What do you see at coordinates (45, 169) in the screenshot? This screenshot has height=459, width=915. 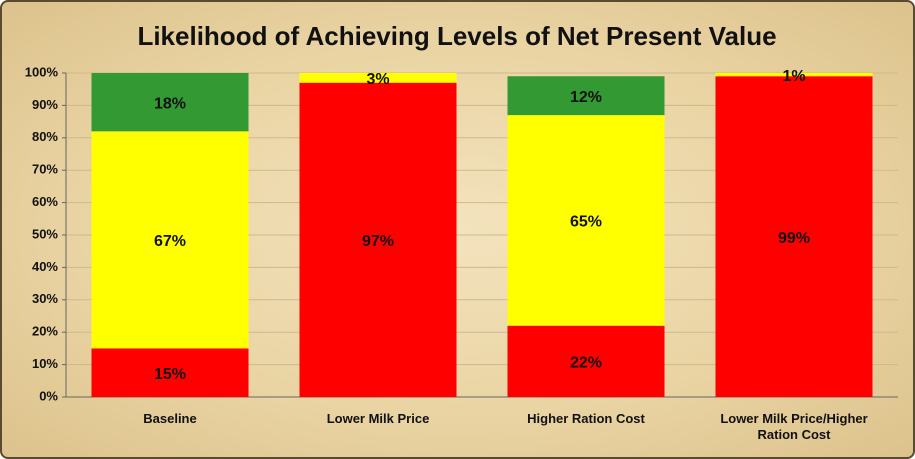 I see `y-tick-label: 70%` at bounding box center [45, 169].